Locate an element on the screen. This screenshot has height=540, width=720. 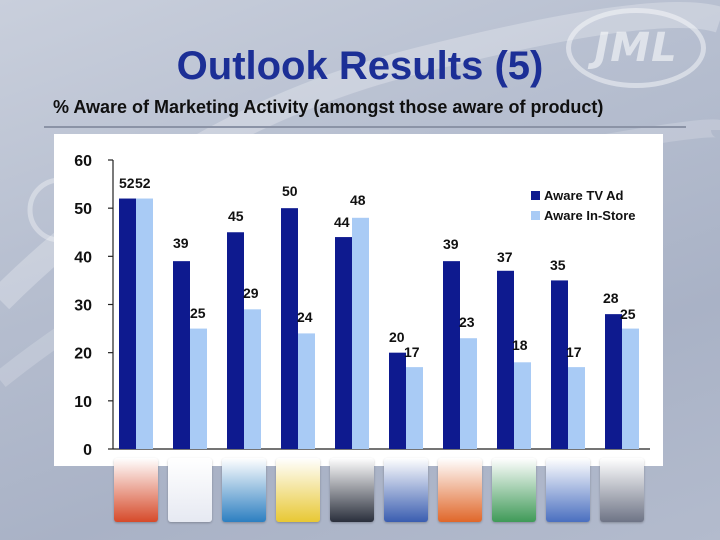
y-tick-label: 30 is located at coordinates (83, 306).